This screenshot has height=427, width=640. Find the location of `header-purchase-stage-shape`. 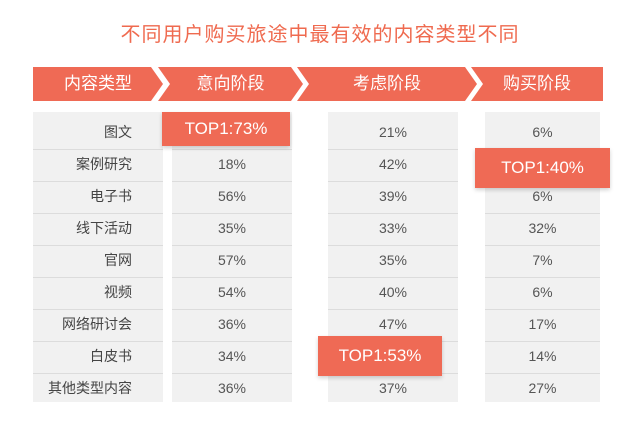

header-purchase-stage-shape is located at coordinates (537, 84).